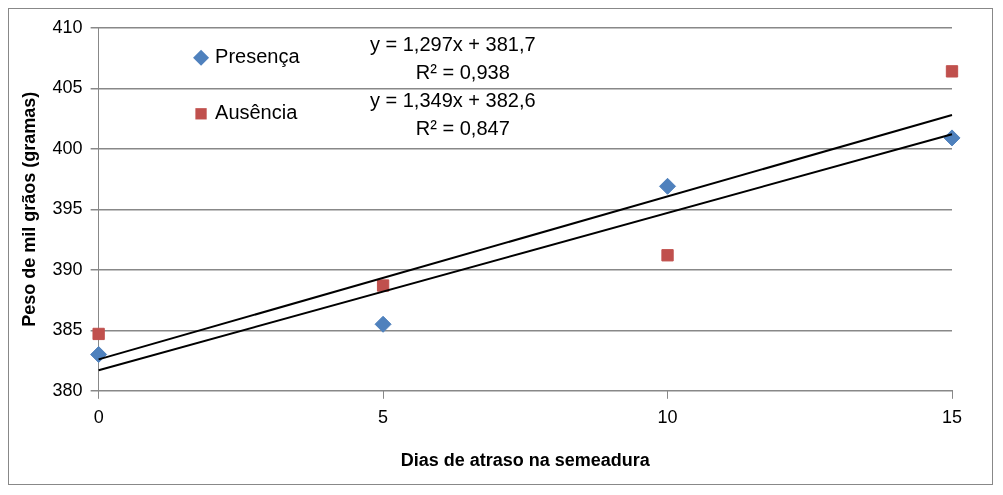 This screenshot has width=1003, height=495. What do you see at coordinates (67, 389) in the screenshot?
I see `y-tick-label: 380` at bounding box center [67, 389].